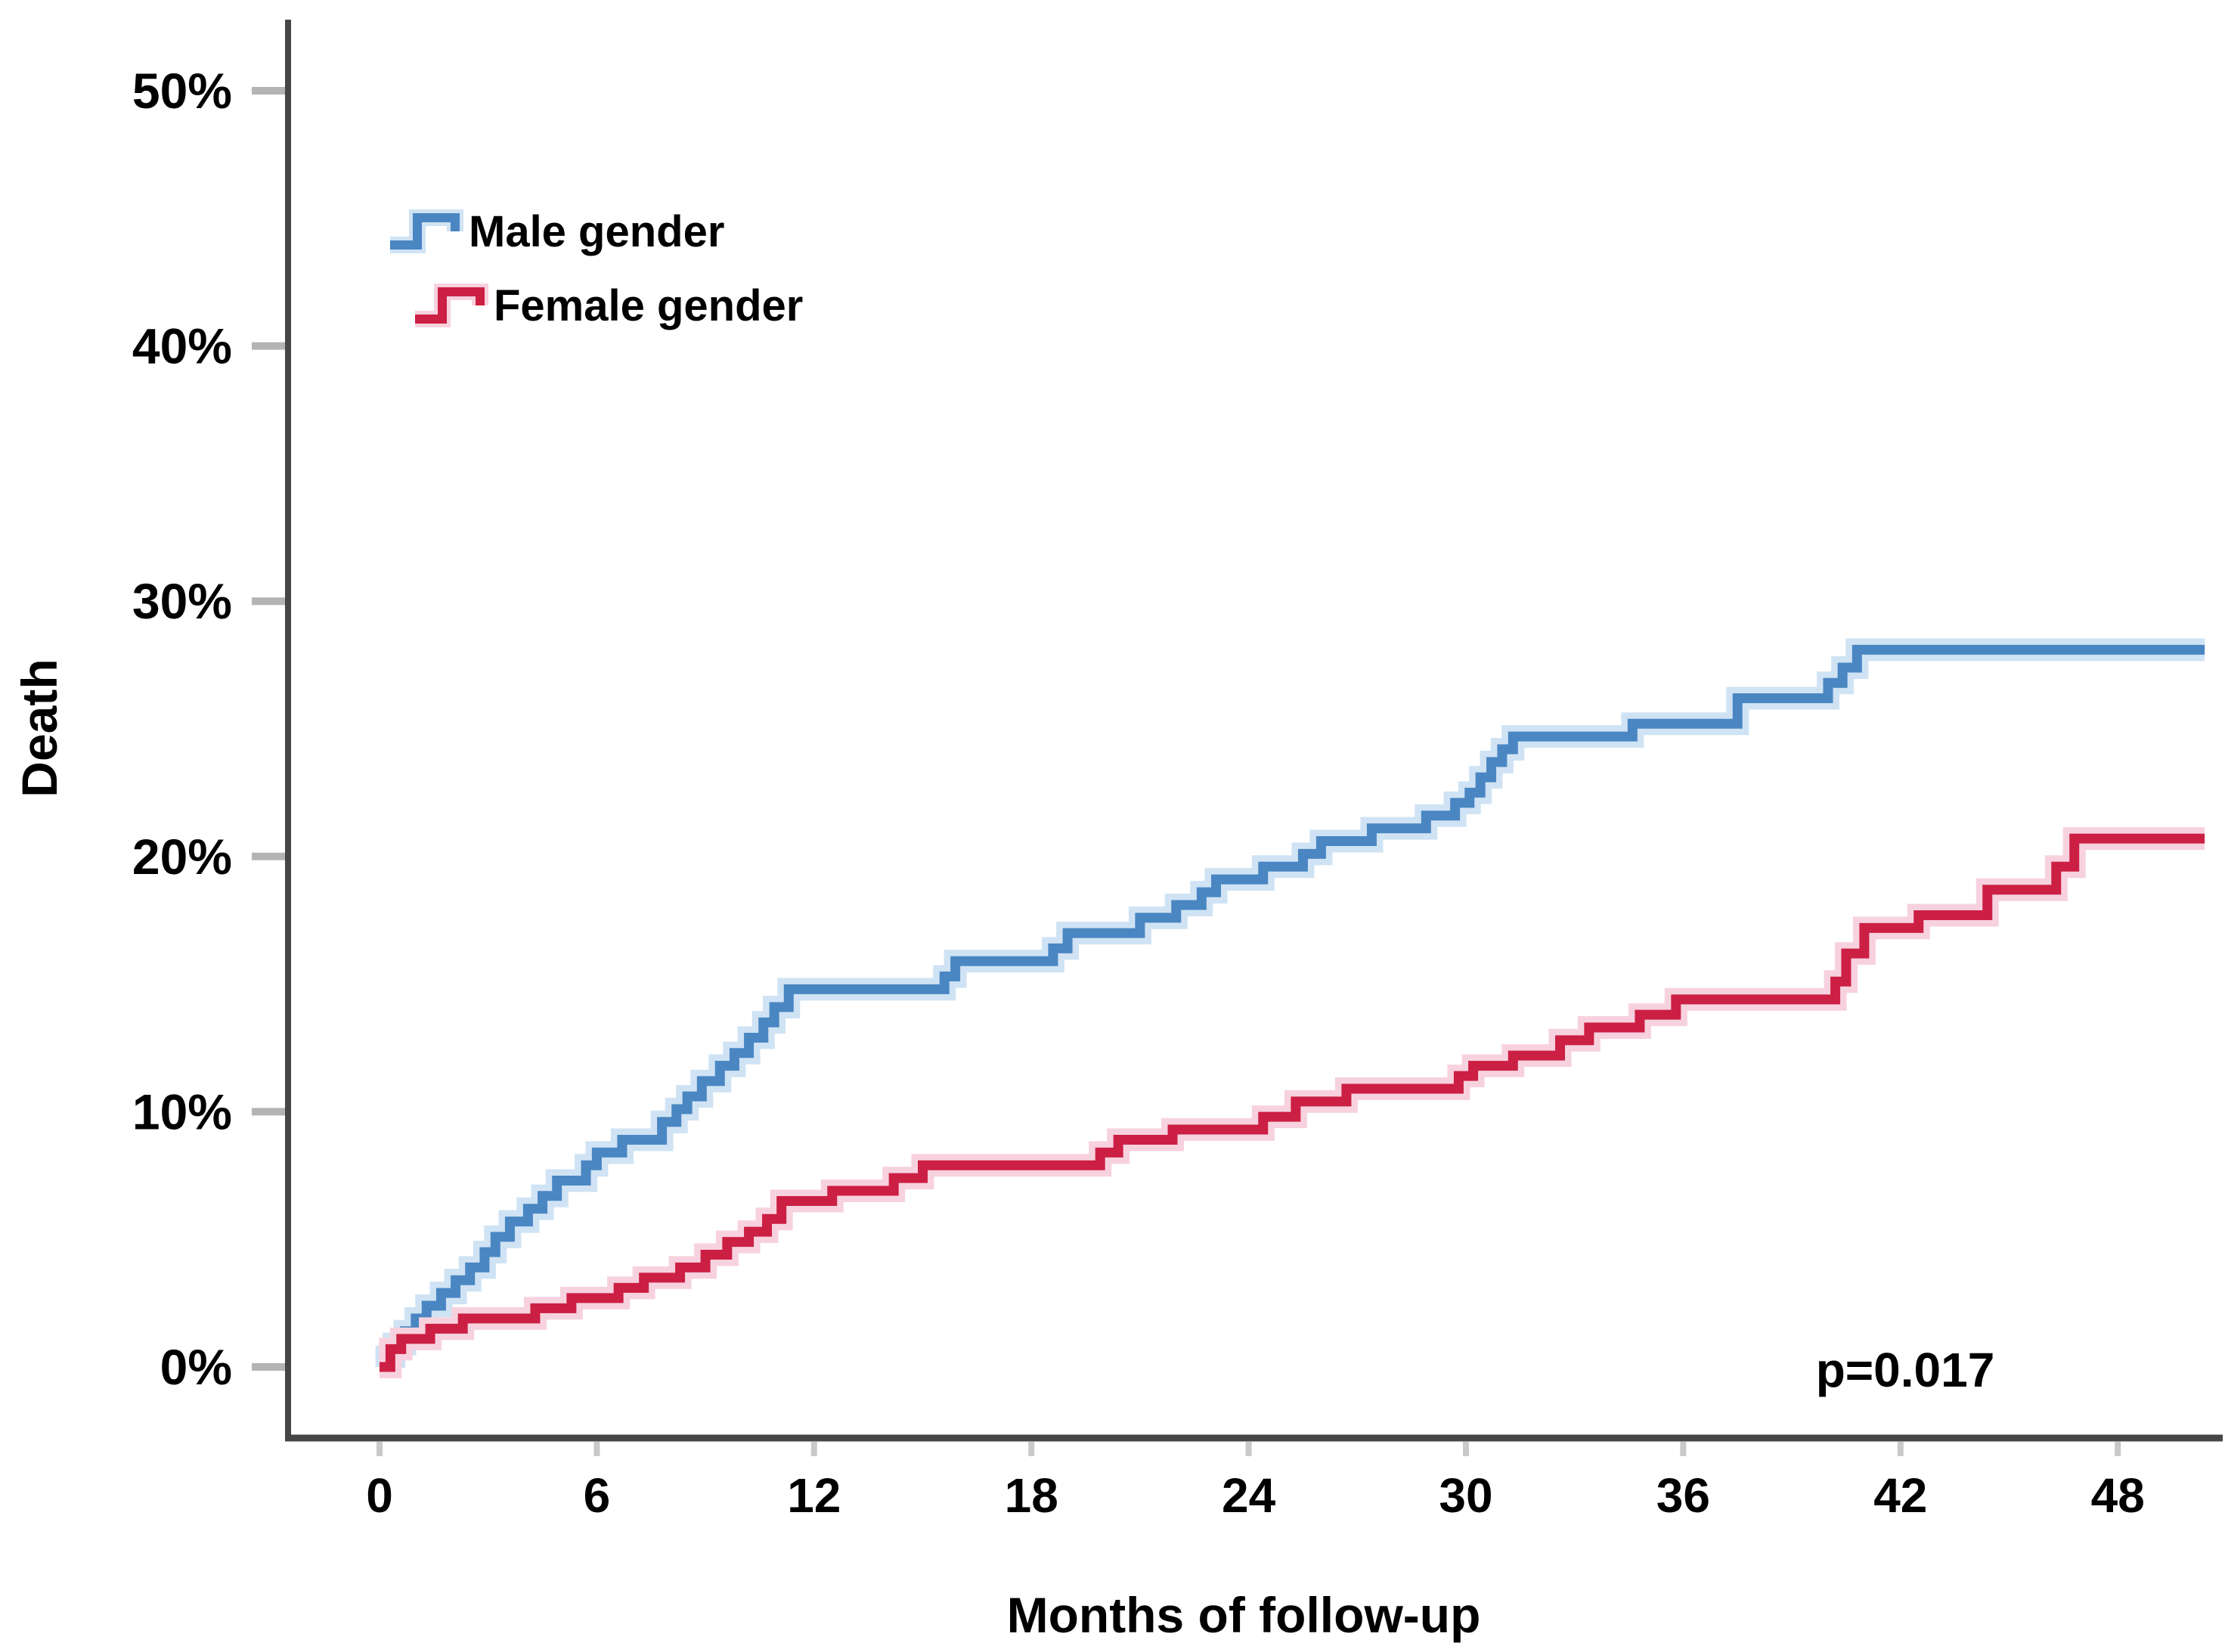 This screenshot has height=1652, width=2228. I want to click on x-tick-label: 6, so click(597, 1496).